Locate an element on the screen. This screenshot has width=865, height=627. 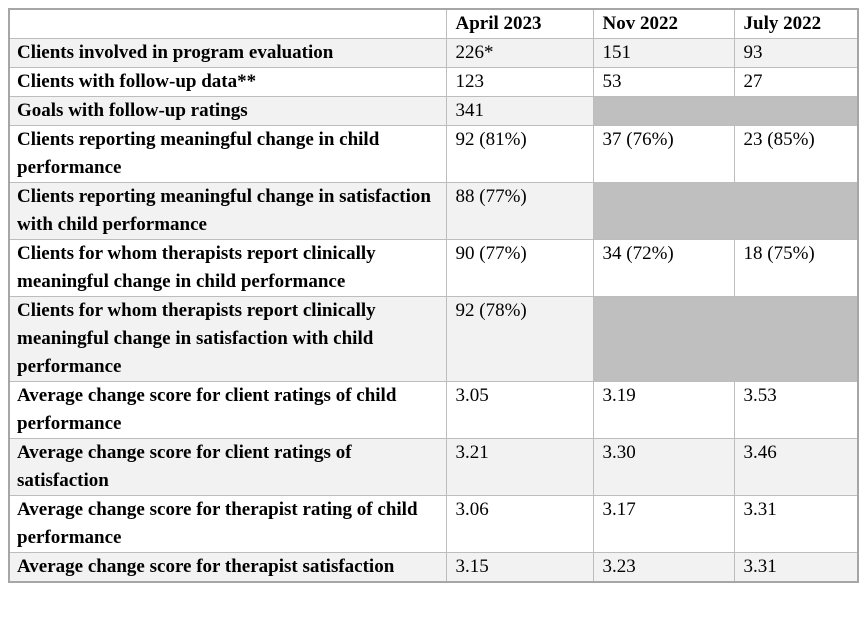
value-cell: 34 (72%) is located at coordinates (663, 268).